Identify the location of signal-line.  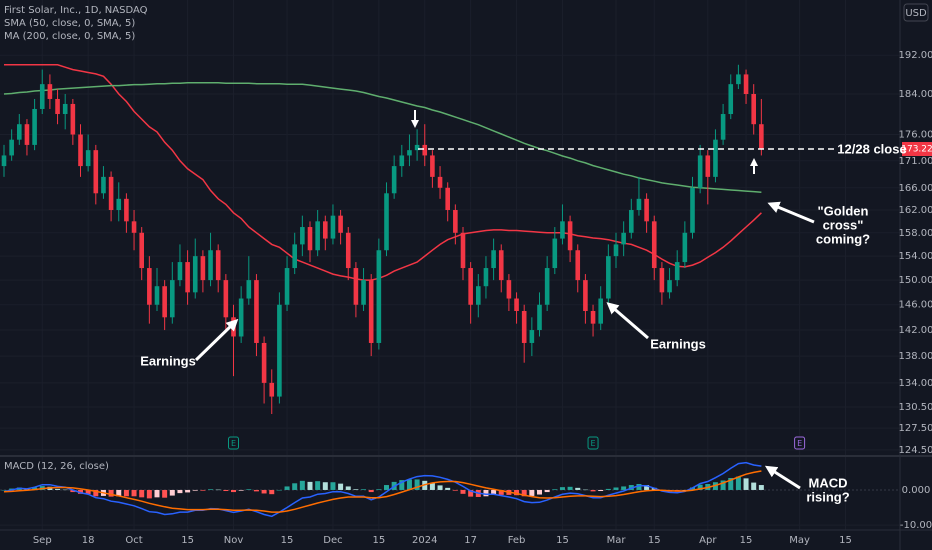
(382, 491).